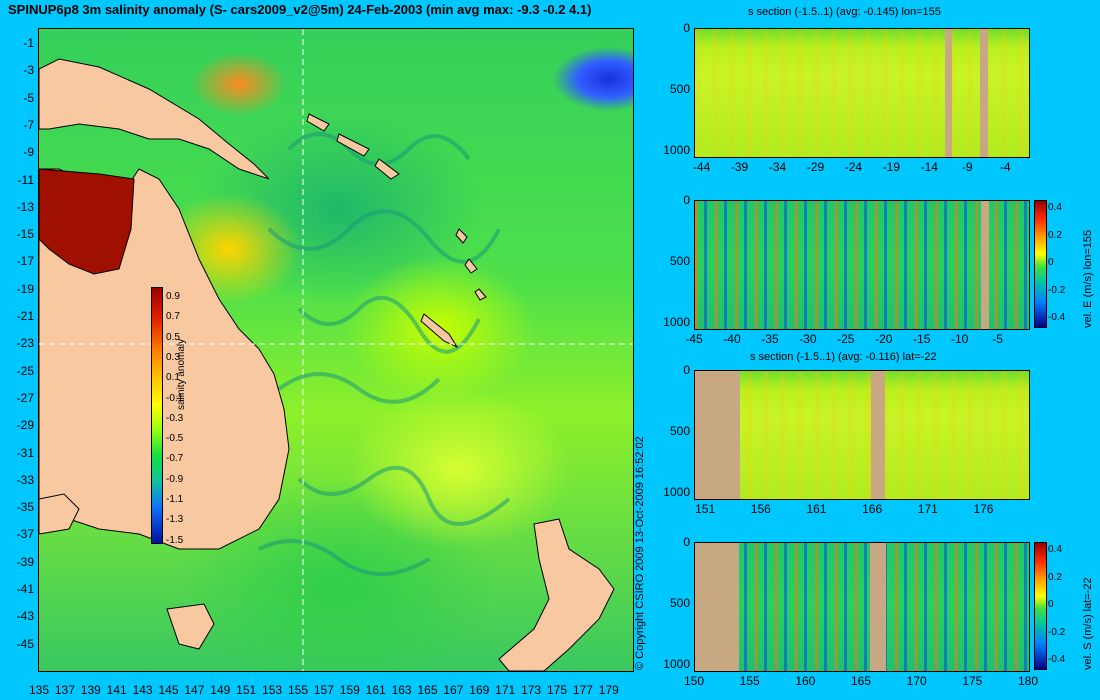  Describe the element at coordinates (427, 690) in the screenshot. I see `map-lon-tick: 165` at that location.